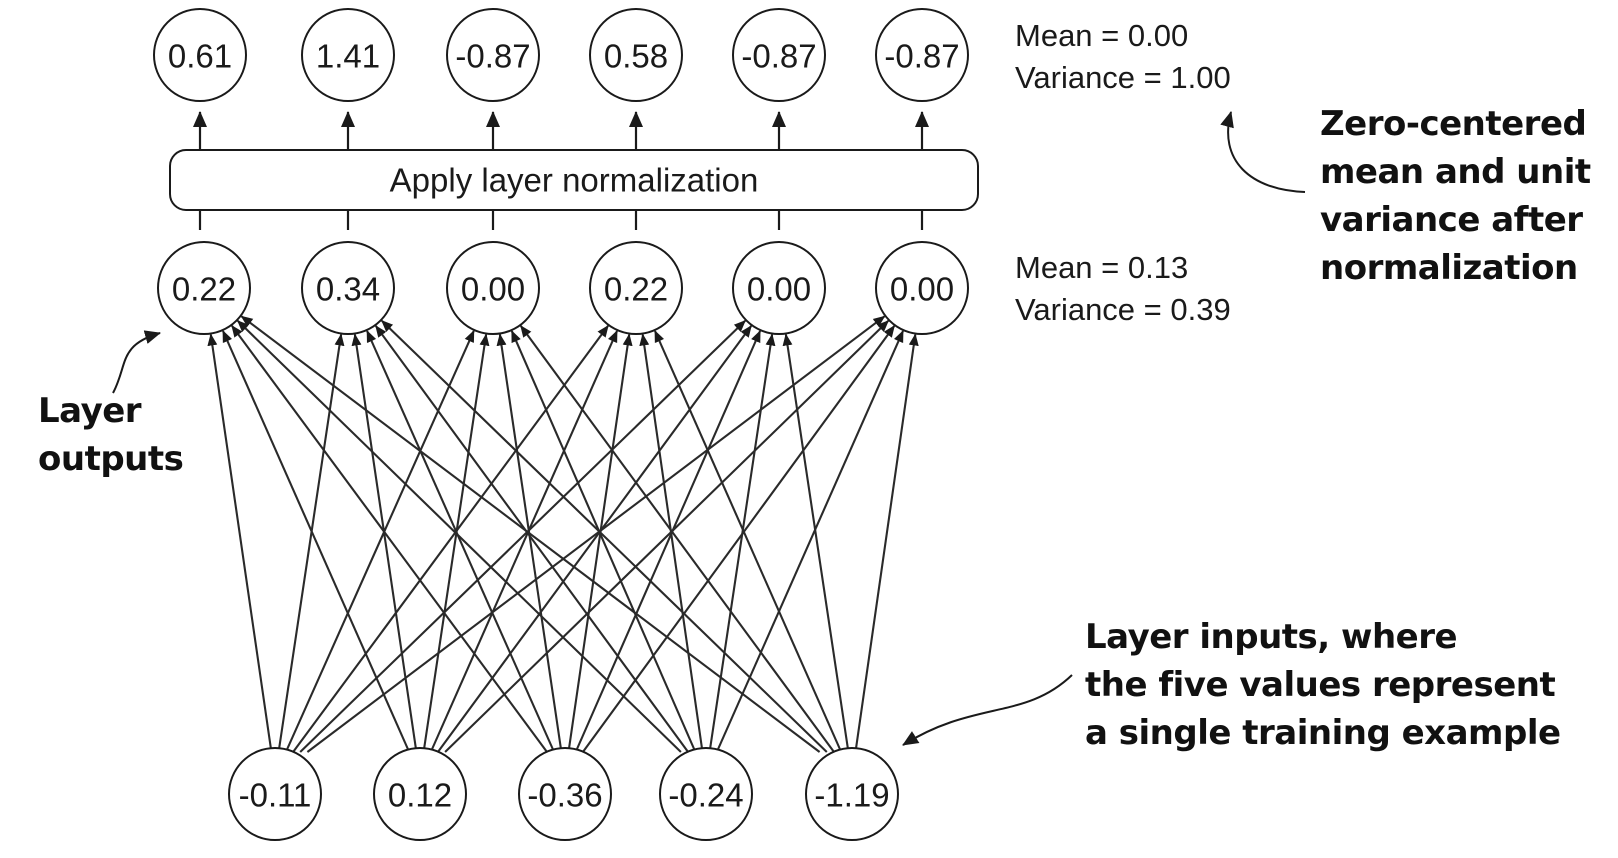 This screenshot has width=1618, height=858. Describe the element at coordinates (561, 220) in the screenshot. I see `norm-box-input-lines` at that location.